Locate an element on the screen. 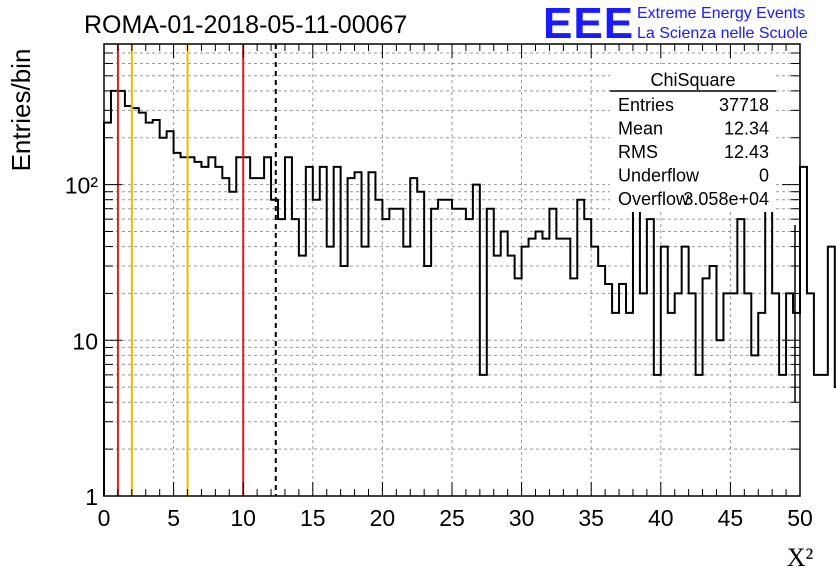  stats-label-rms: RMS is located at coordinates (638, 152).